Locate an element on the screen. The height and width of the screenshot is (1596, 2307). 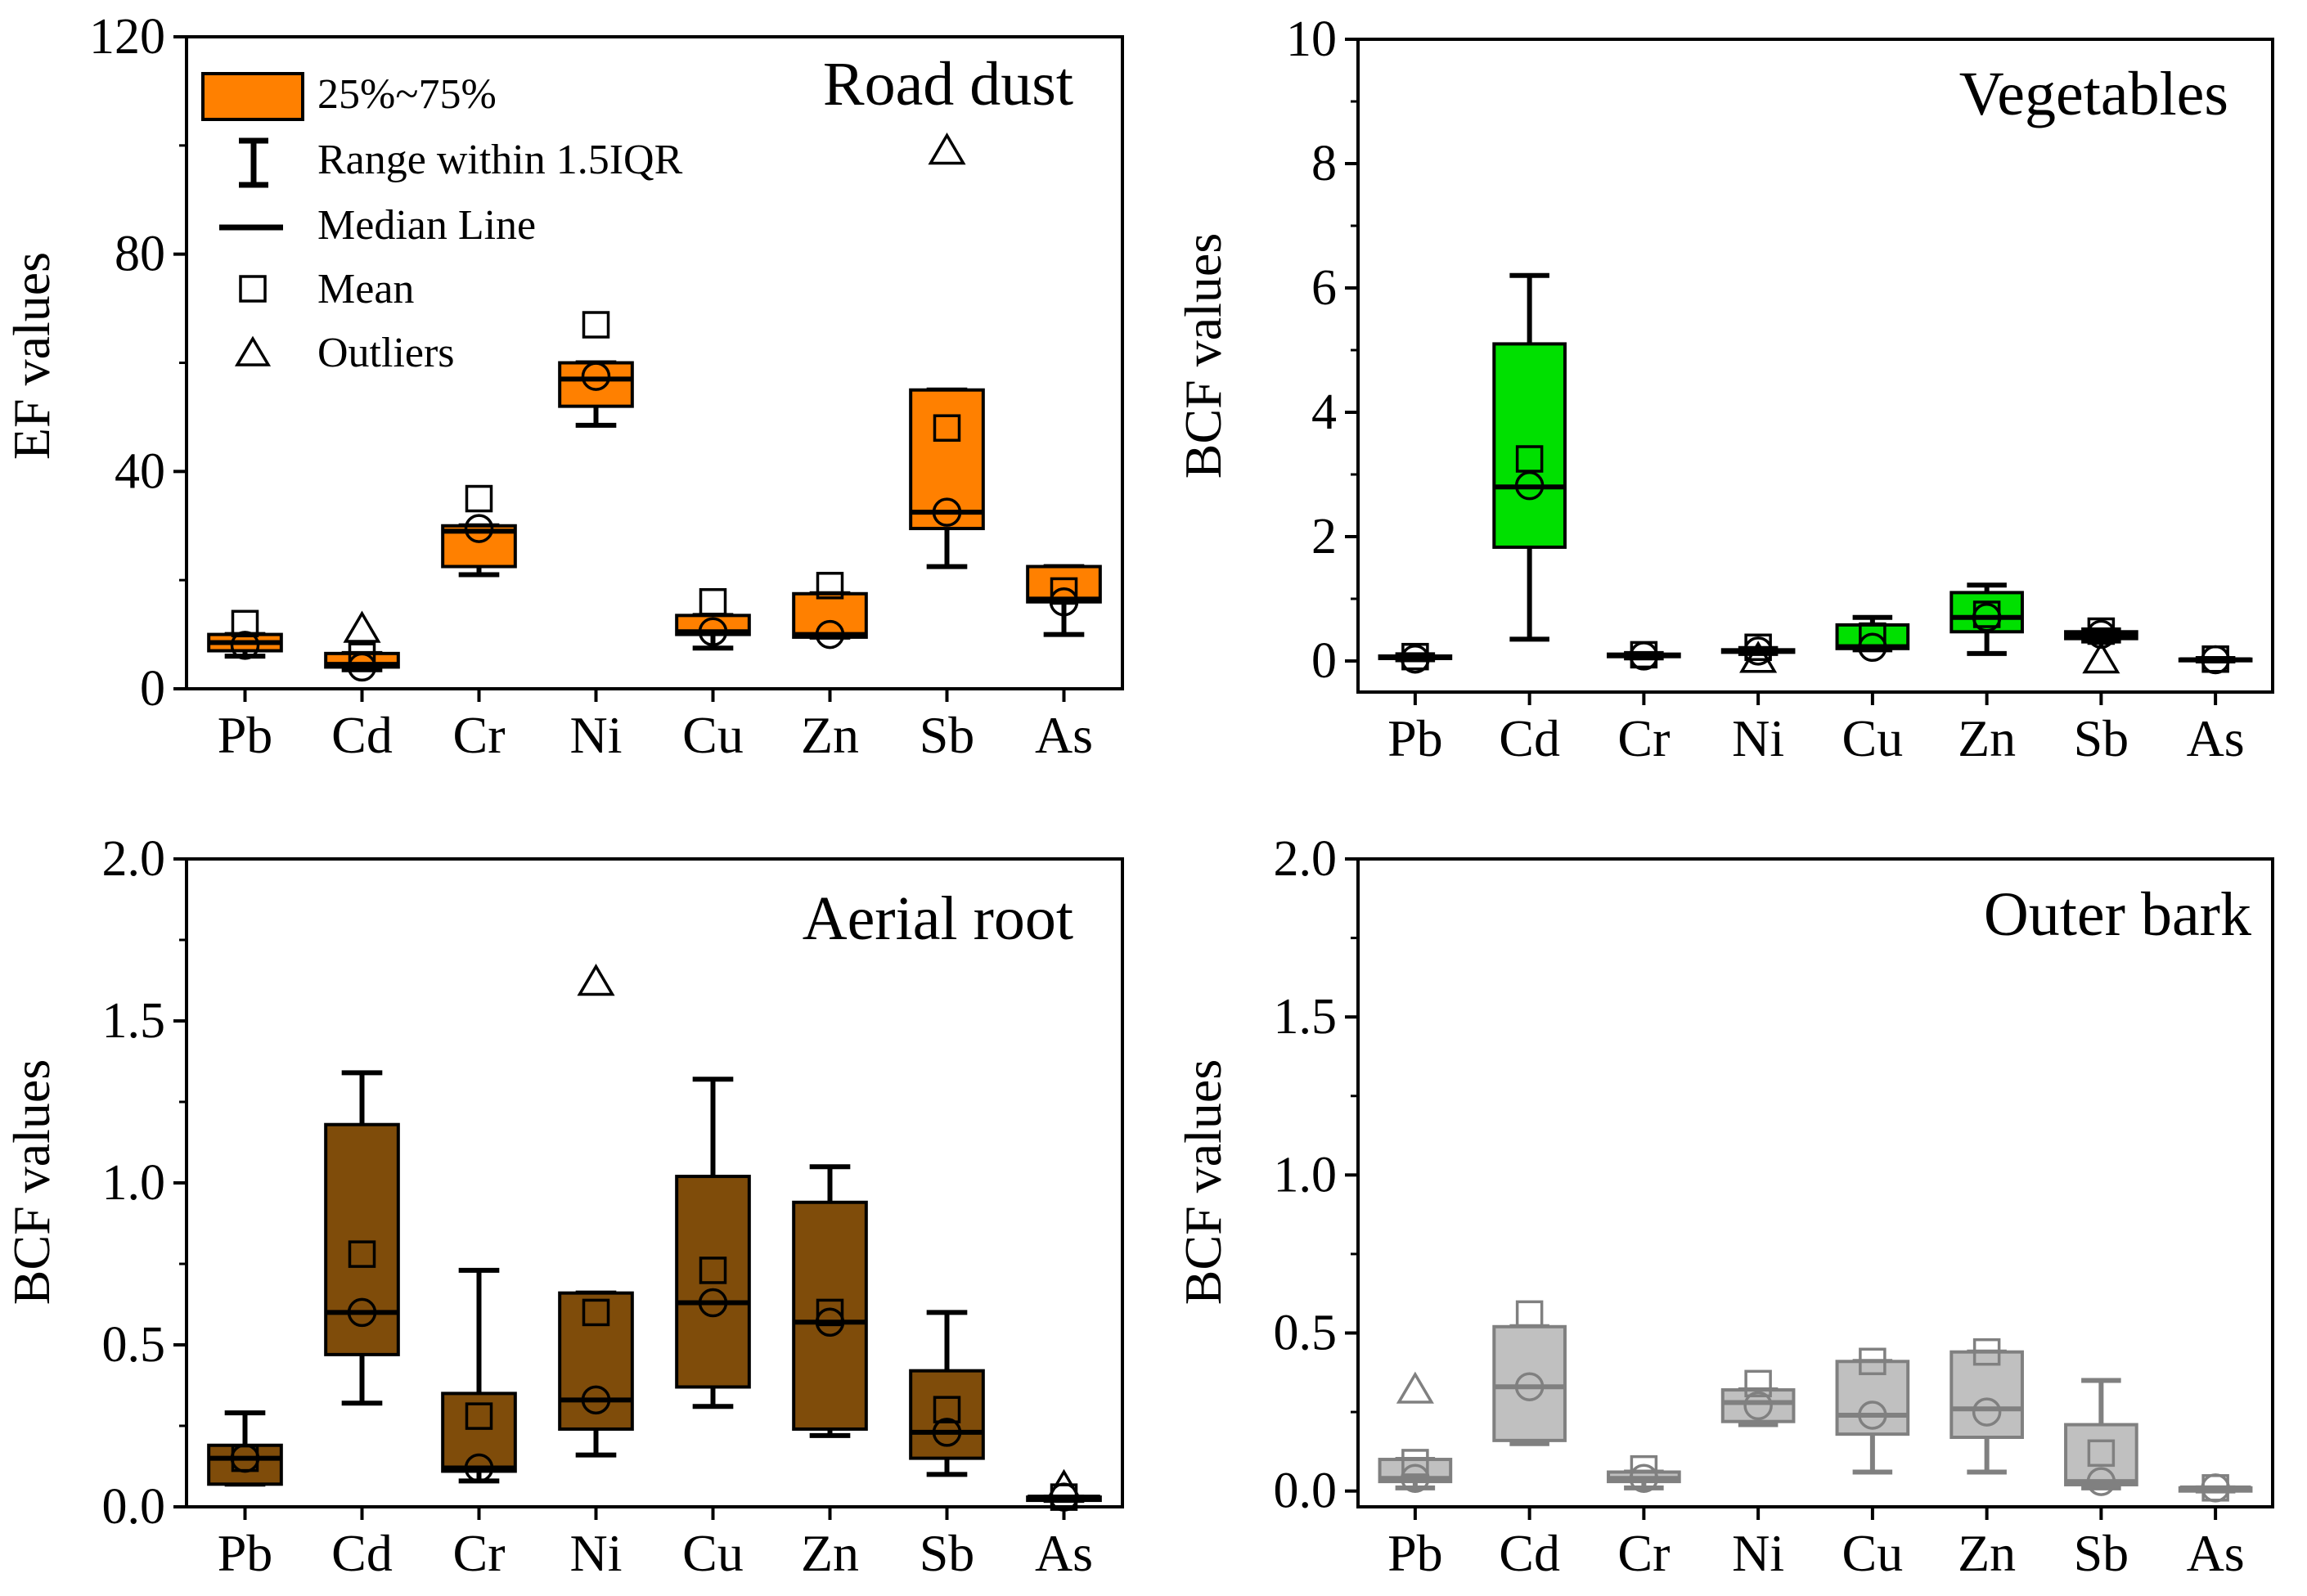
box-cr is located at coordinates (479, 1375).